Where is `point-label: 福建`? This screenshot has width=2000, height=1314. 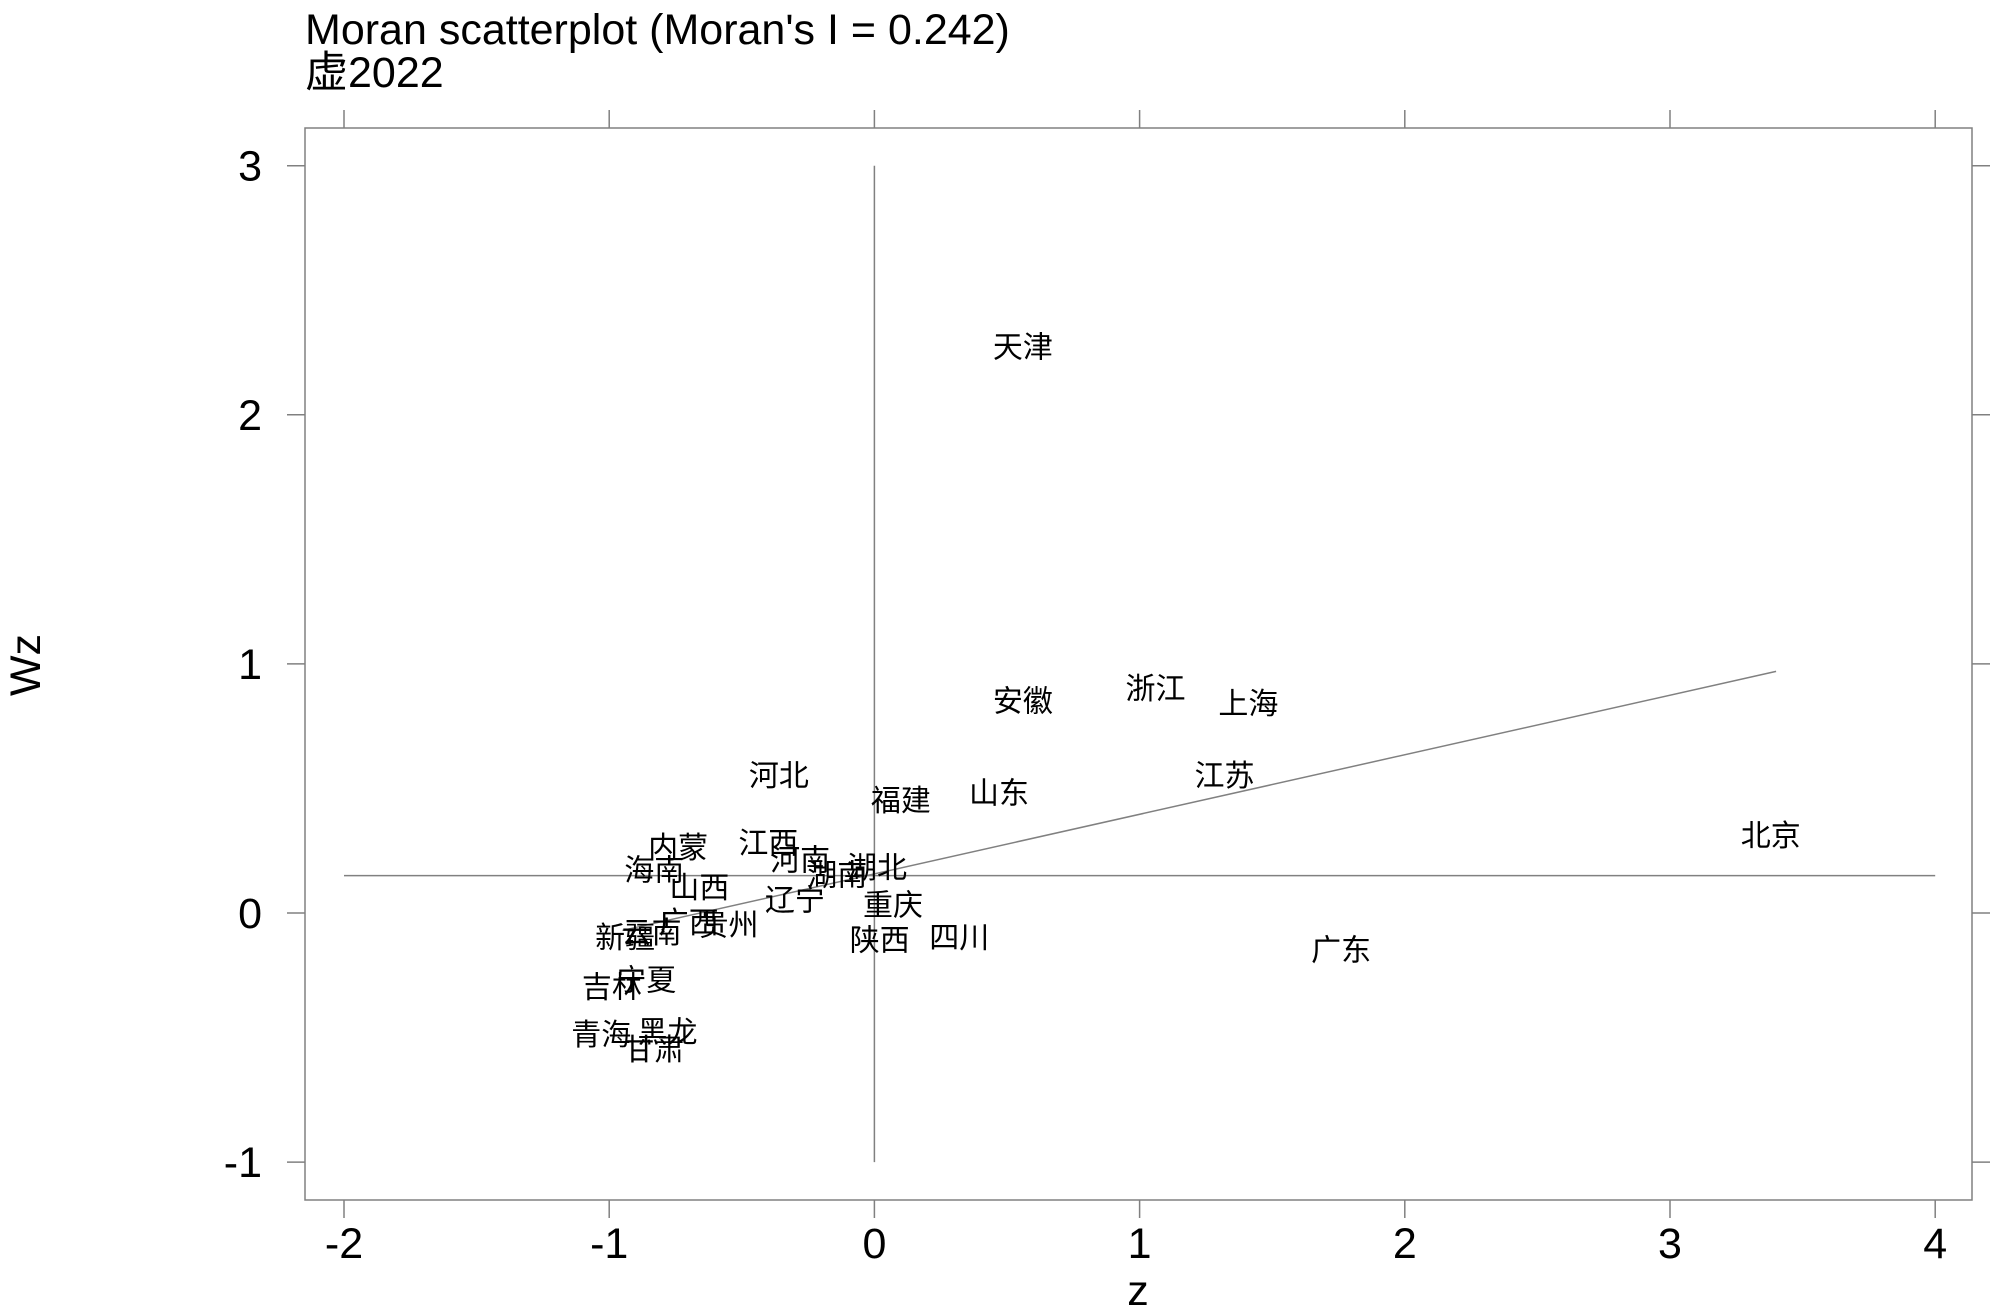 point-label: 福建 is located at coordinates (901, 801).